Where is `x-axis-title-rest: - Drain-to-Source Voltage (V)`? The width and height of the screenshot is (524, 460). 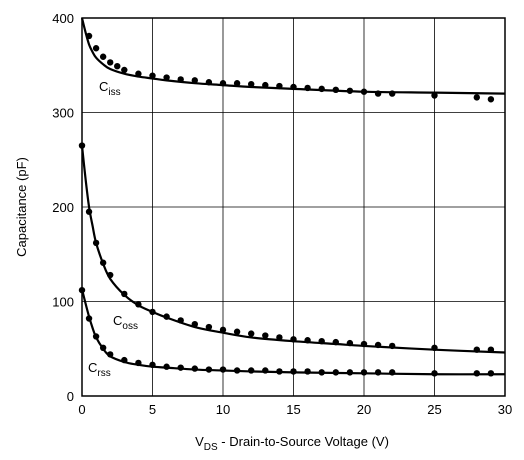 x-axis-title-rest: - Drain-to-Source Voltage (V) is located at coordinates (303, 441).